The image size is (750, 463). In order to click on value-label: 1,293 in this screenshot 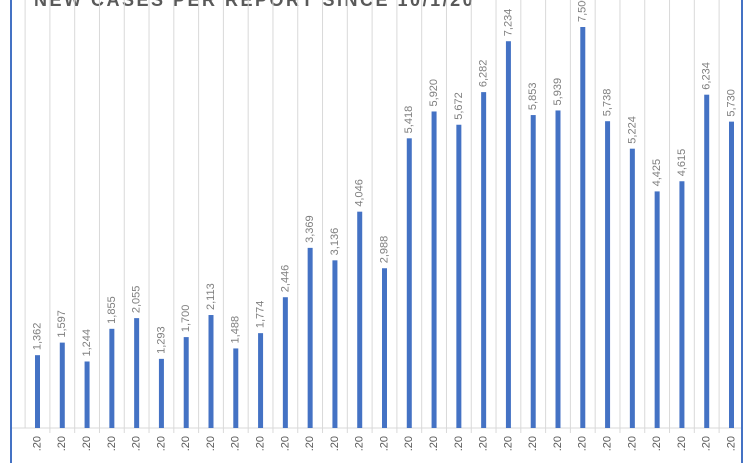, I will do `click(161, 340)`.